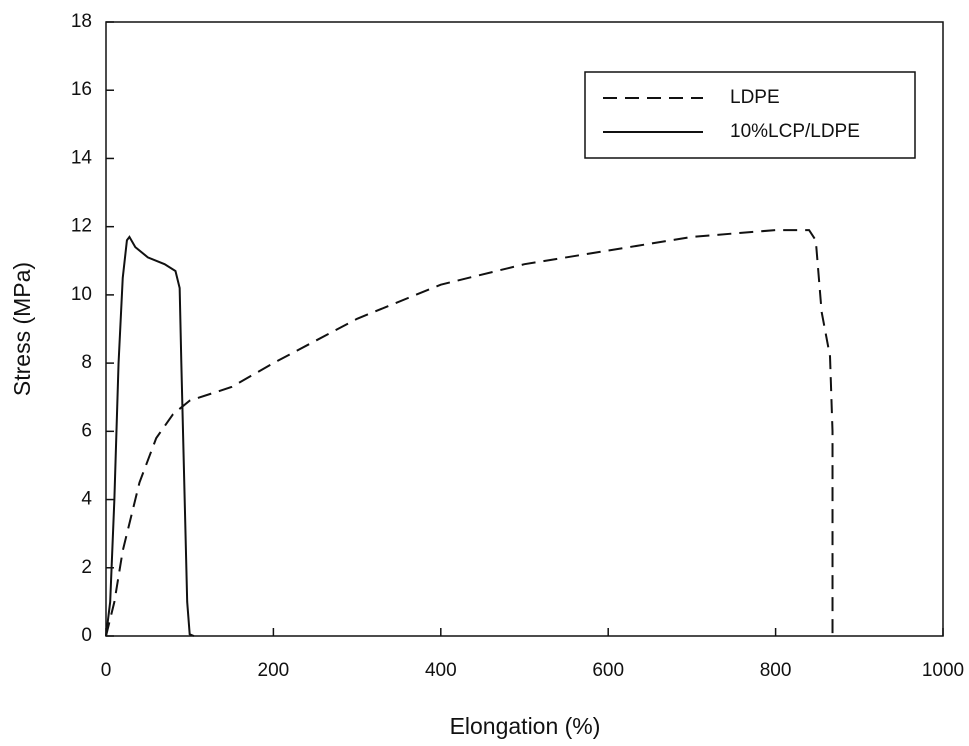  I want to click on y-axis-title: Stress (MPa), so click(22, 329).